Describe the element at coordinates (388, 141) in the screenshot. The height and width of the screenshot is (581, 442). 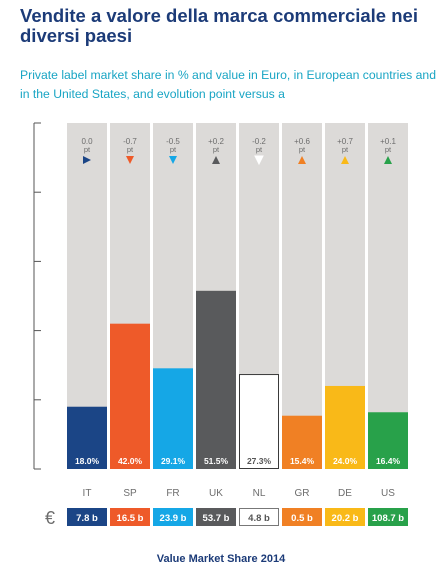
I see `evolution-value: +0.1` at that location.